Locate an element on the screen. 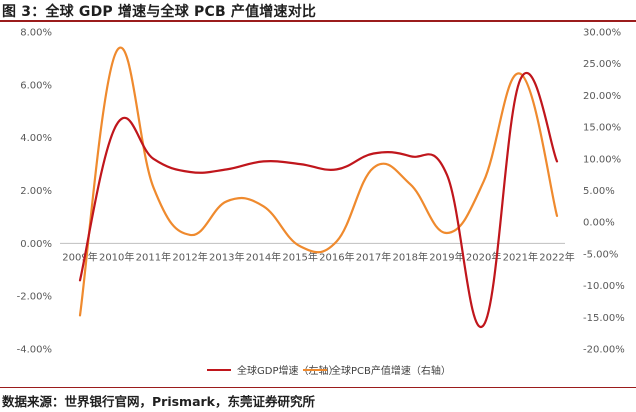  left-tick-label: 6.00% is located at coordinates (36, 85).